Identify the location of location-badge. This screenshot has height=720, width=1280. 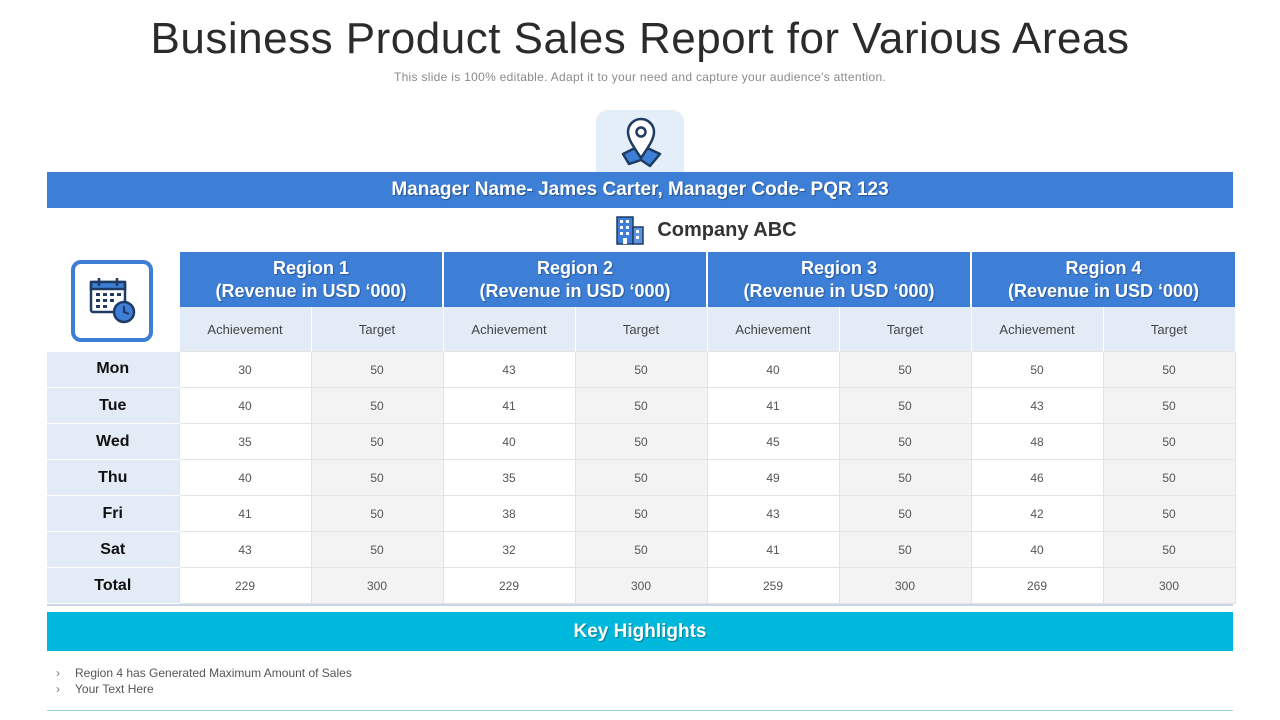
(640, 141).